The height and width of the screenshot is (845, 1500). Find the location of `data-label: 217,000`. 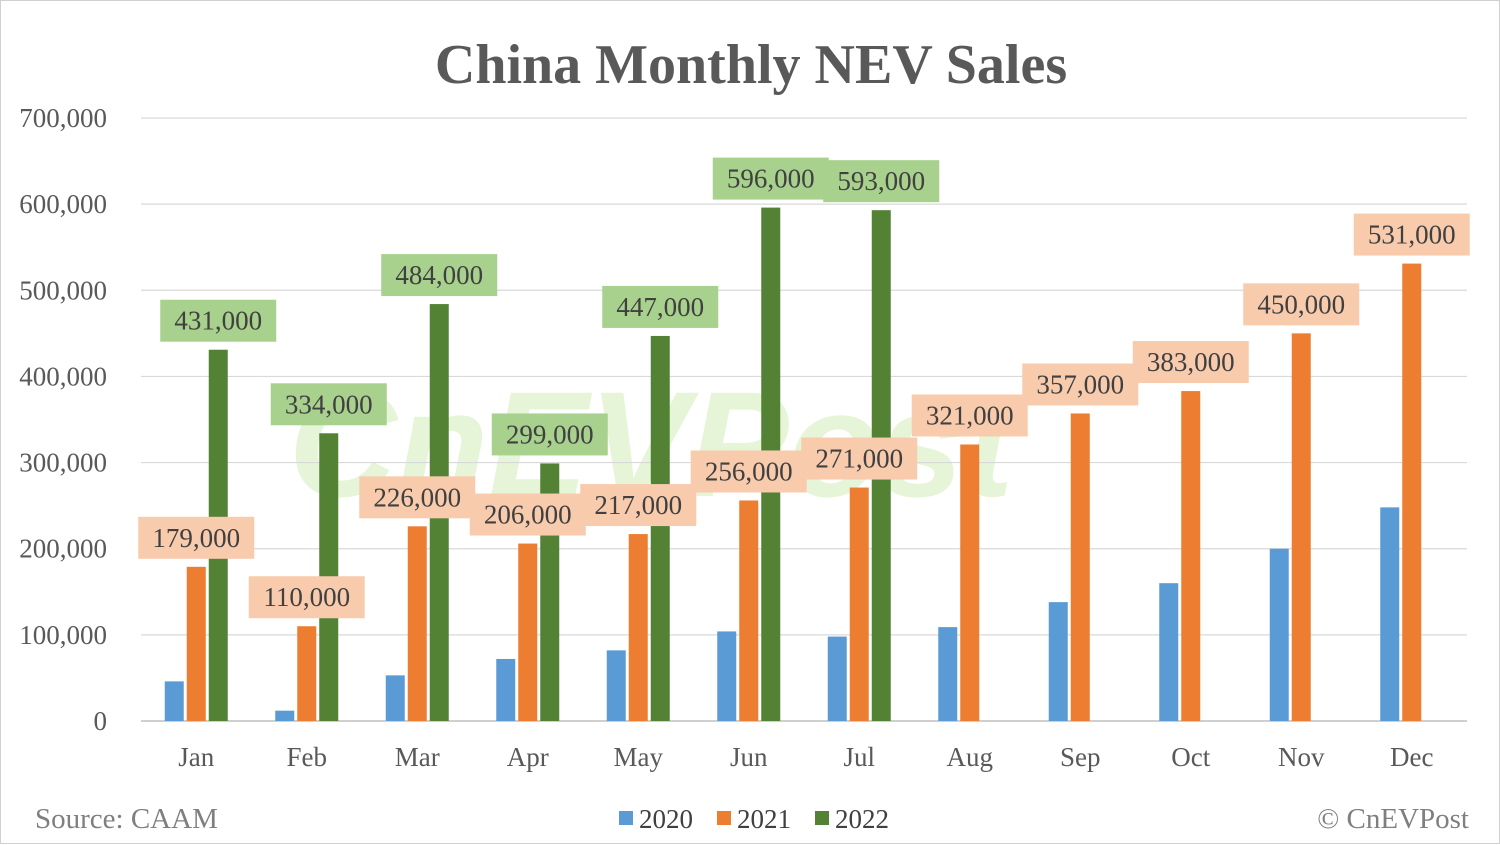

data-label: 217,000 is located at coordinates (638, 505).